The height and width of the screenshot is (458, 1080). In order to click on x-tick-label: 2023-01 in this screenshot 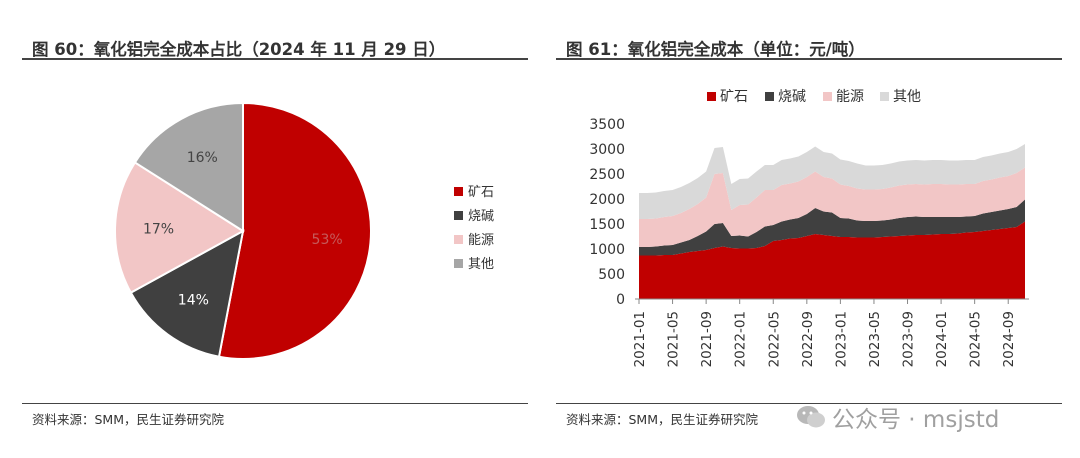, I will do `click(841, 339)`.